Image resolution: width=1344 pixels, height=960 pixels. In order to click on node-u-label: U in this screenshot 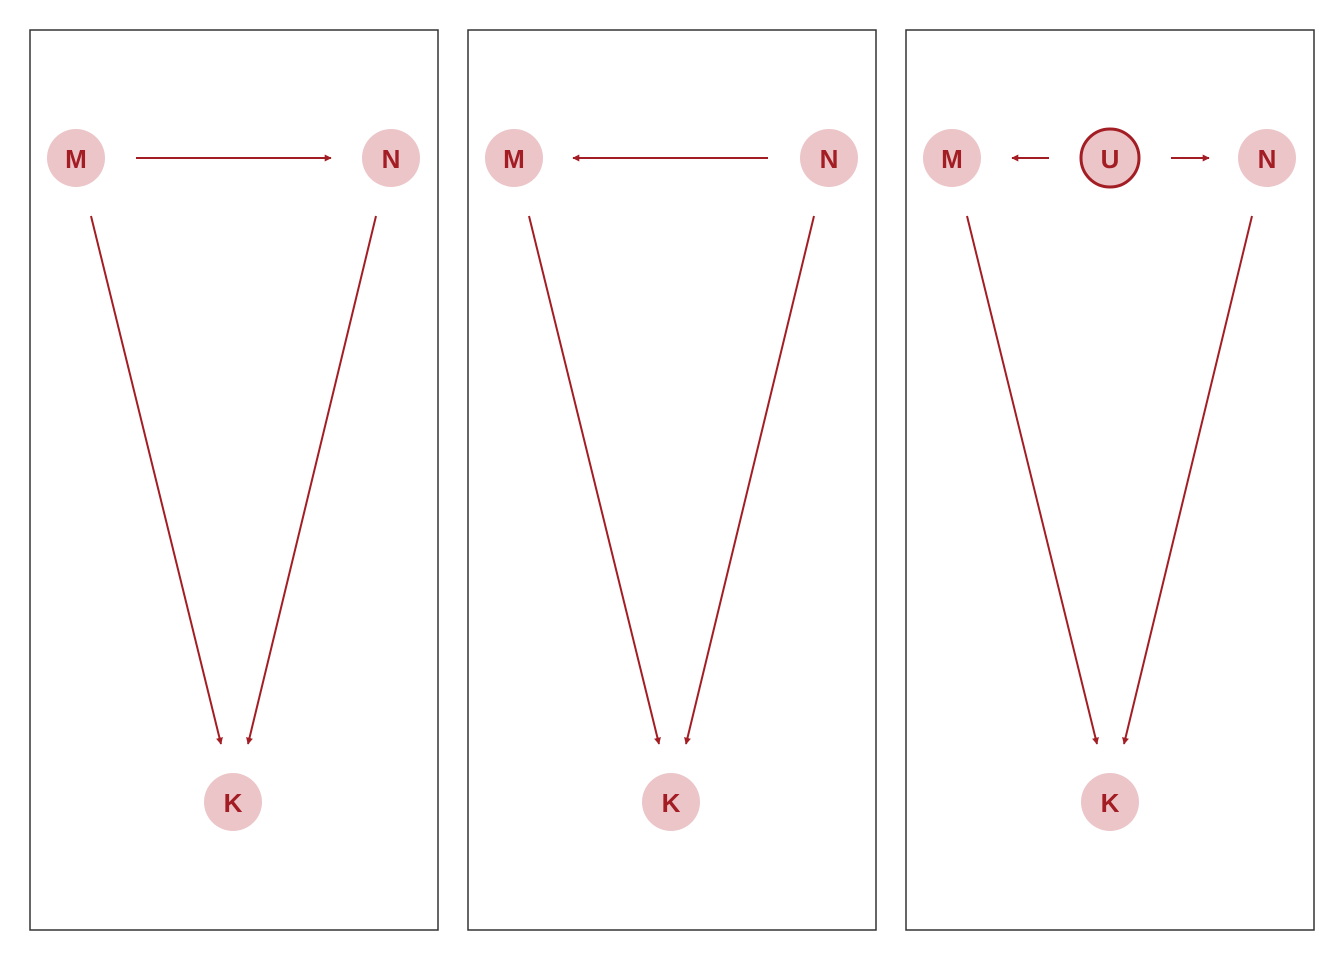, I will do `click(1110, 159)`.